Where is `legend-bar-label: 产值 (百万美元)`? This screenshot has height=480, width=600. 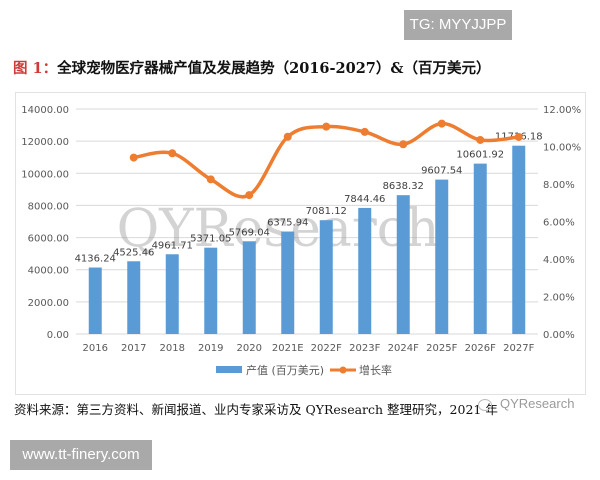 legend-bar-label: 产值 (百万美元) is located at coordinates (285, 370).